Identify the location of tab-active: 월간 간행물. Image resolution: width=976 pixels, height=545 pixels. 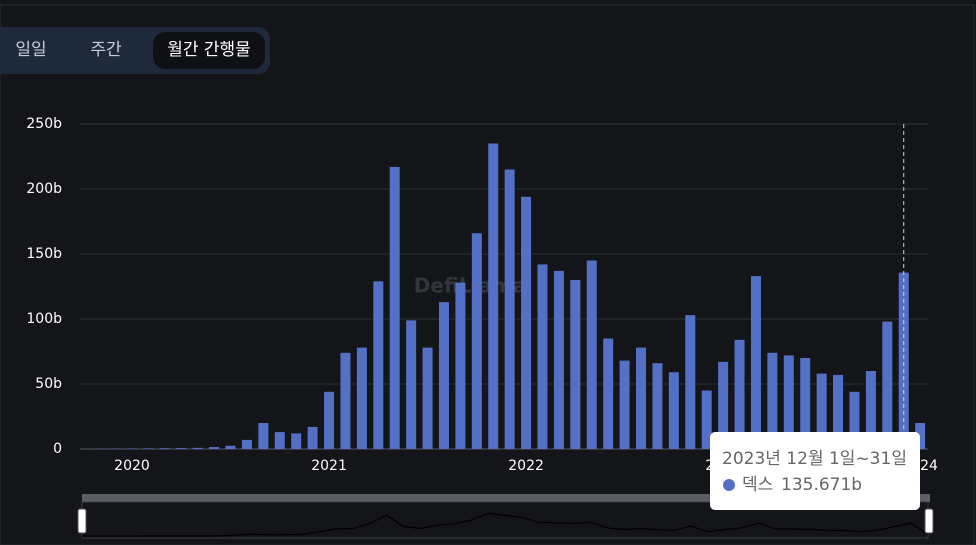
(209, 50).